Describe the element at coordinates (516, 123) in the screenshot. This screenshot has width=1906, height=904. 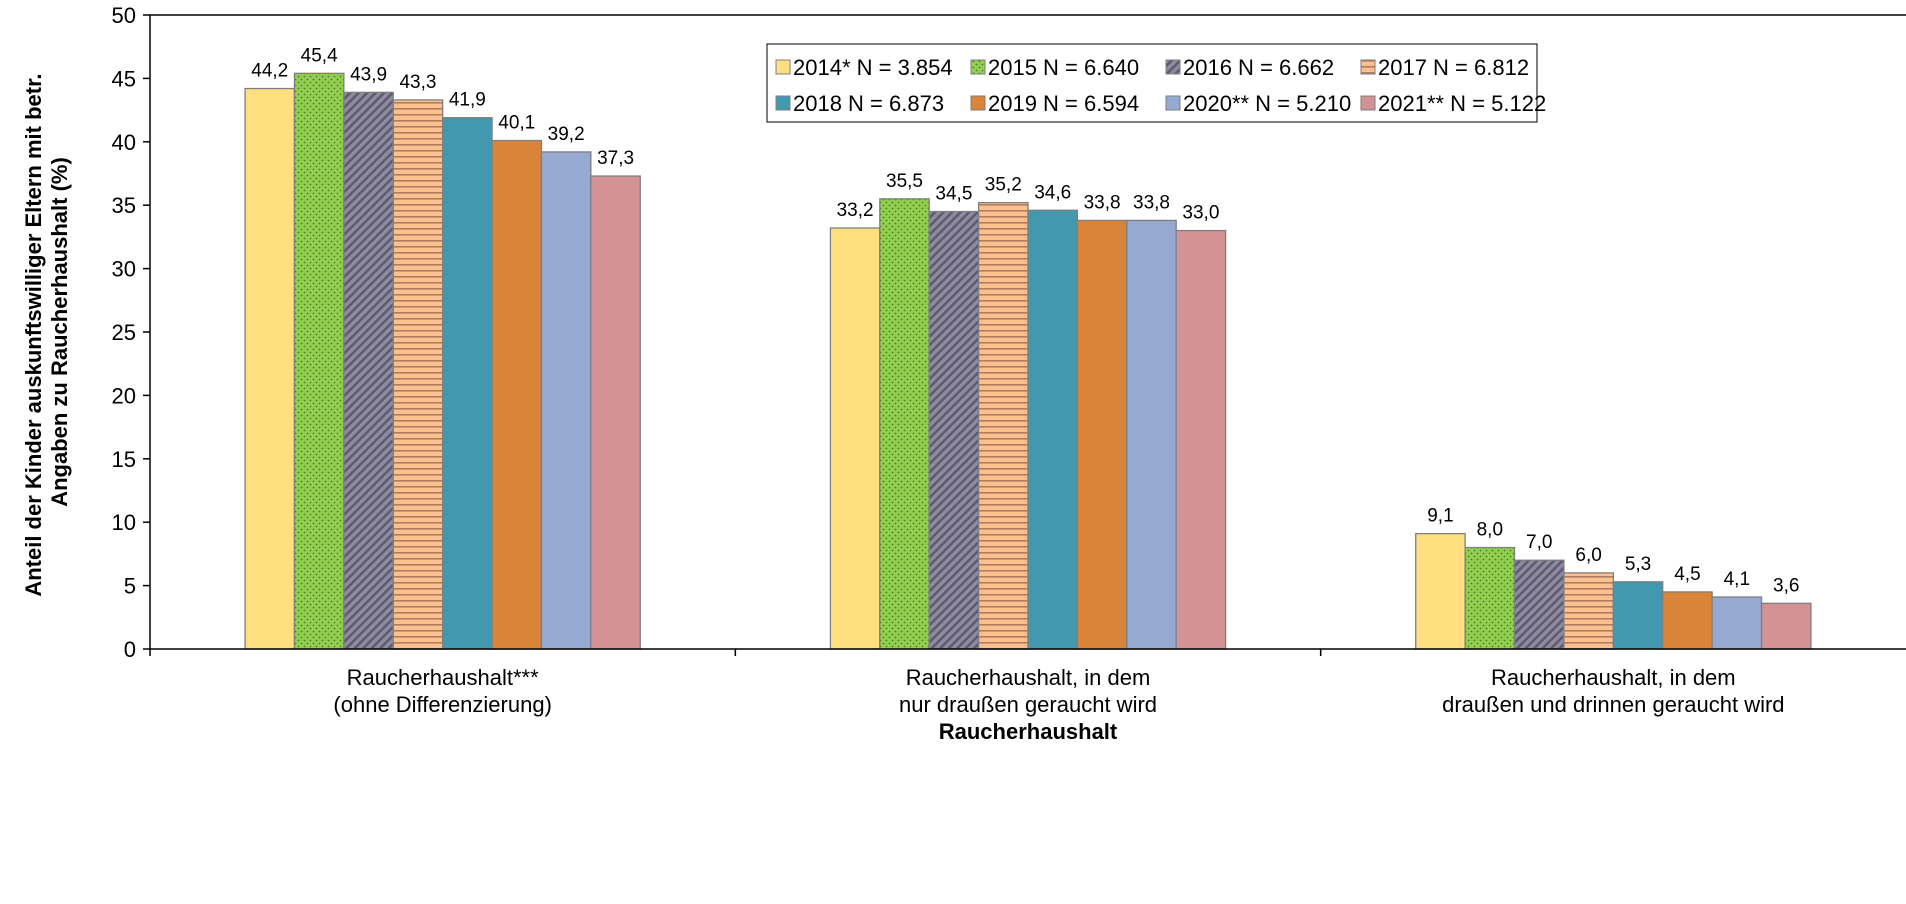
I see `data-label: 40,1` at that location.